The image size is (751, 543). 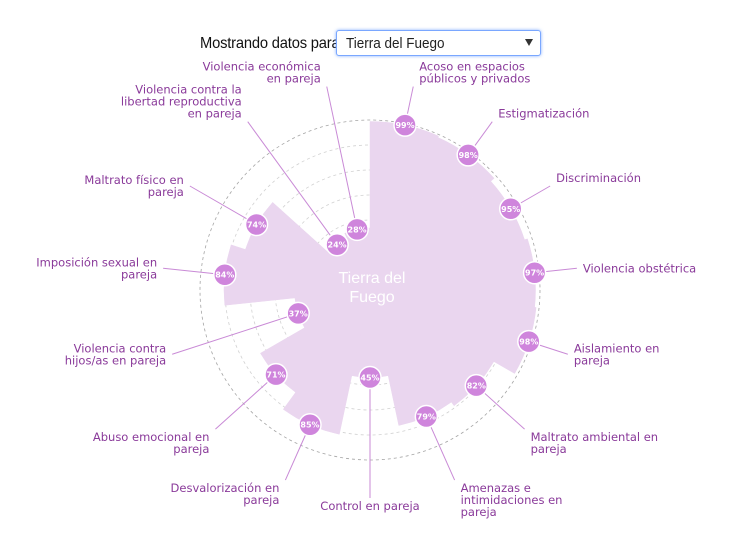 I want to click on center-label-line: Fuego, so click(x=371, y=297).